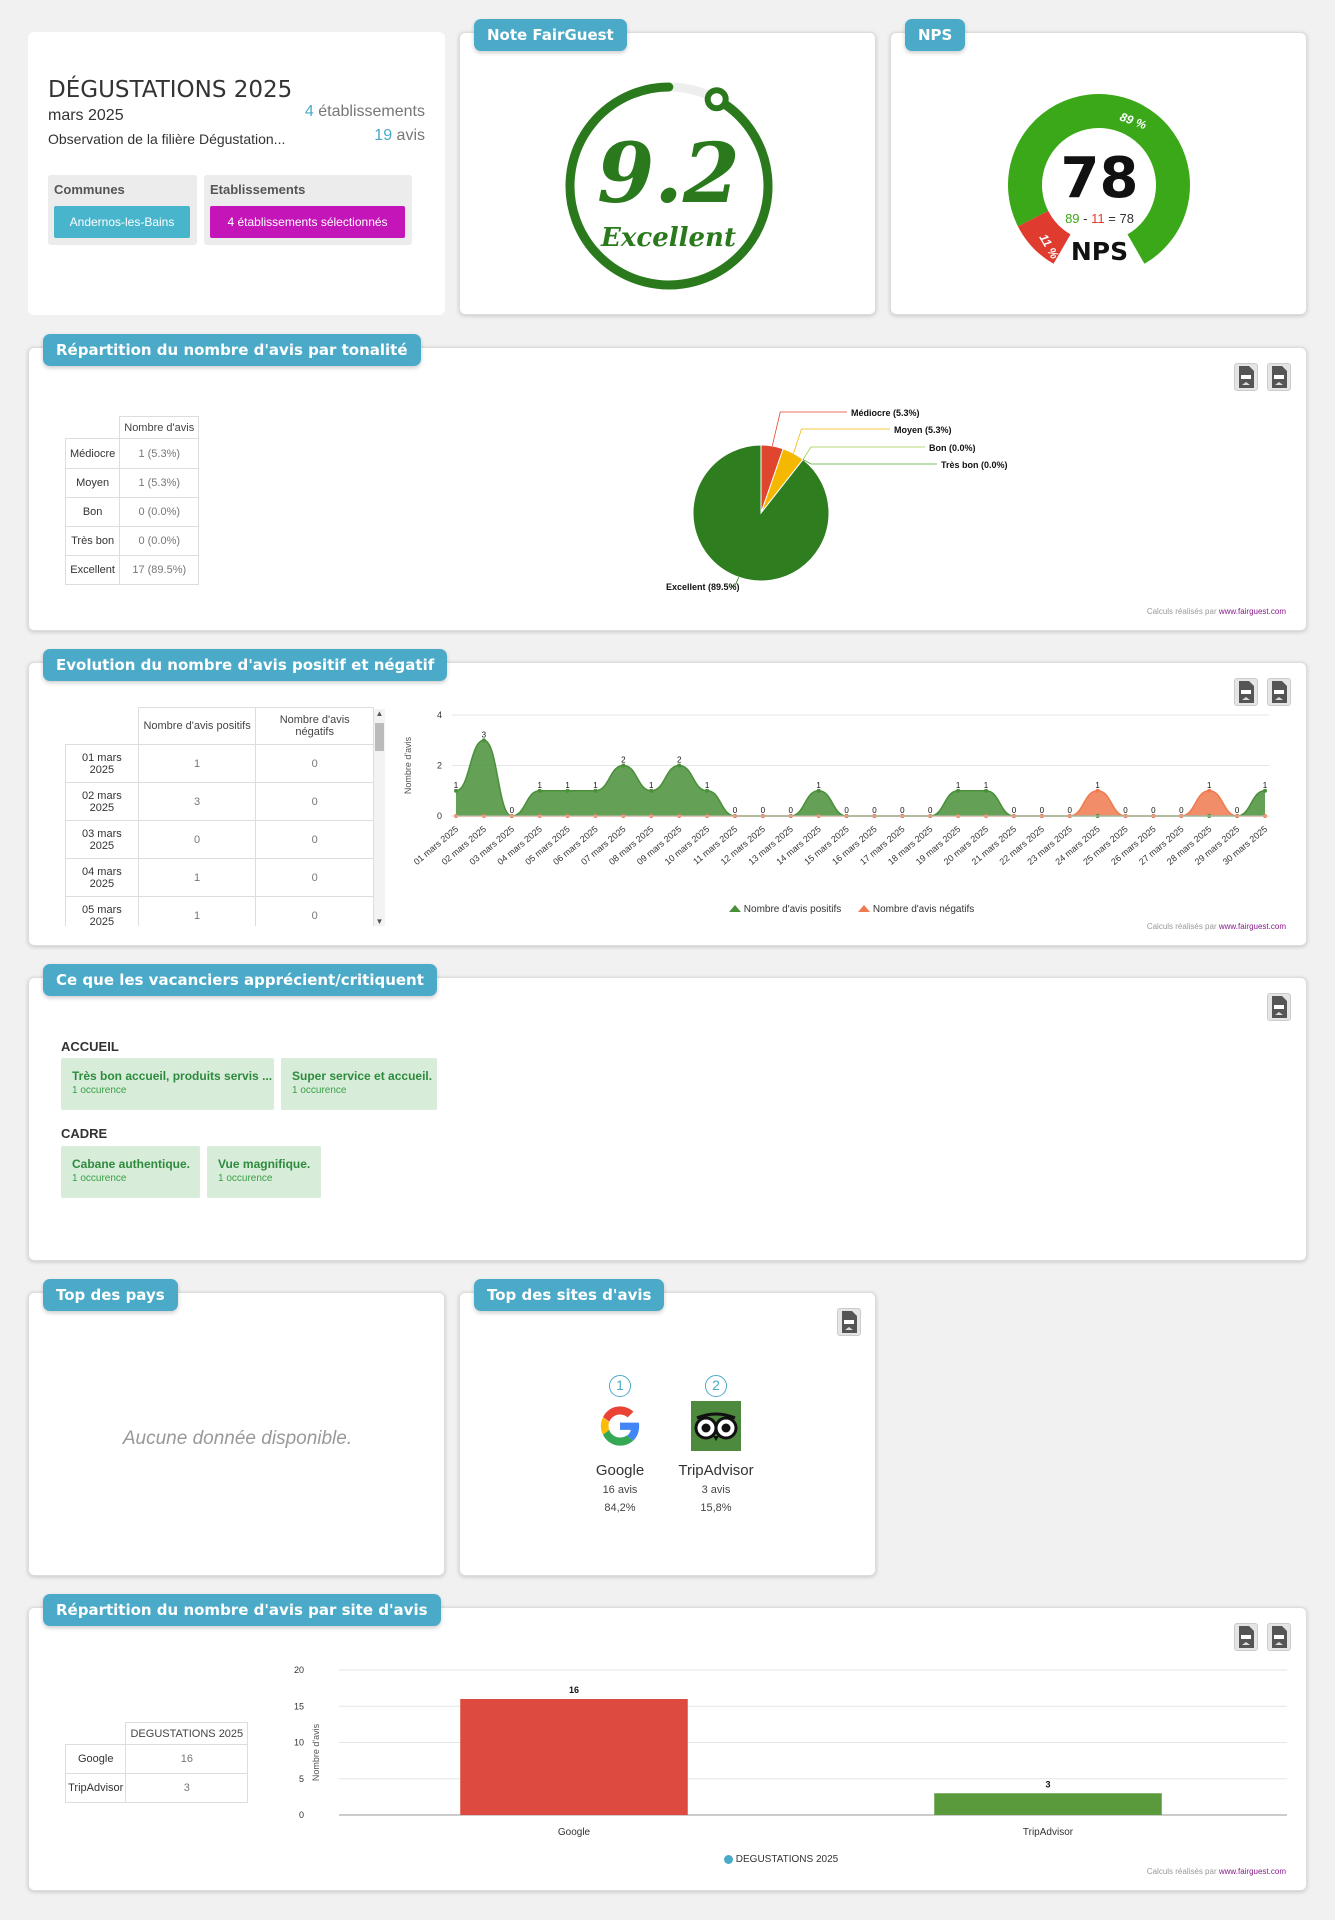  What do you see at coordinates (130, 1172) in the screenshot?
I see `comment-tag: Cabane authentique. 1 occurence` at bounding box center [130, 1172].